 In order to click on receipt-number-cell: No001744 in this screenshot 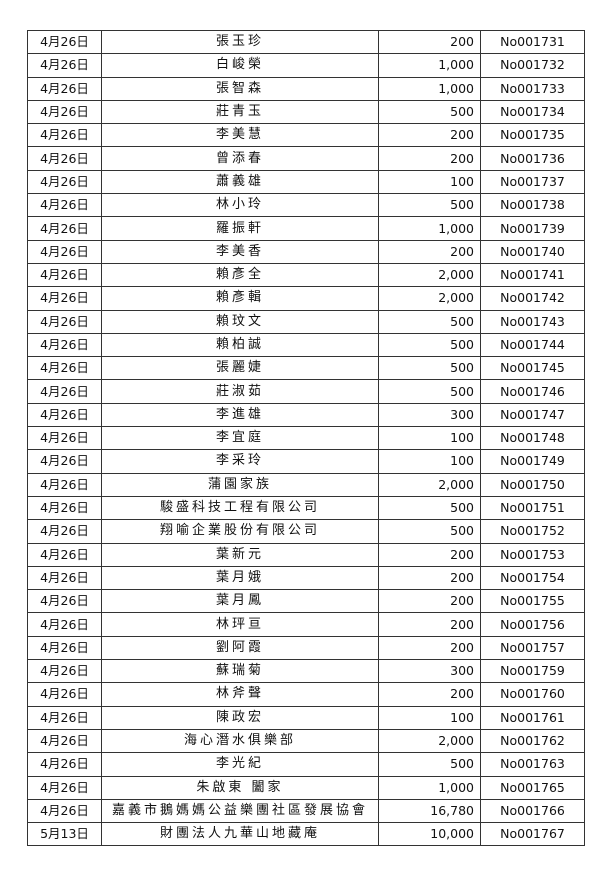, I will do `click(532, 345)`.